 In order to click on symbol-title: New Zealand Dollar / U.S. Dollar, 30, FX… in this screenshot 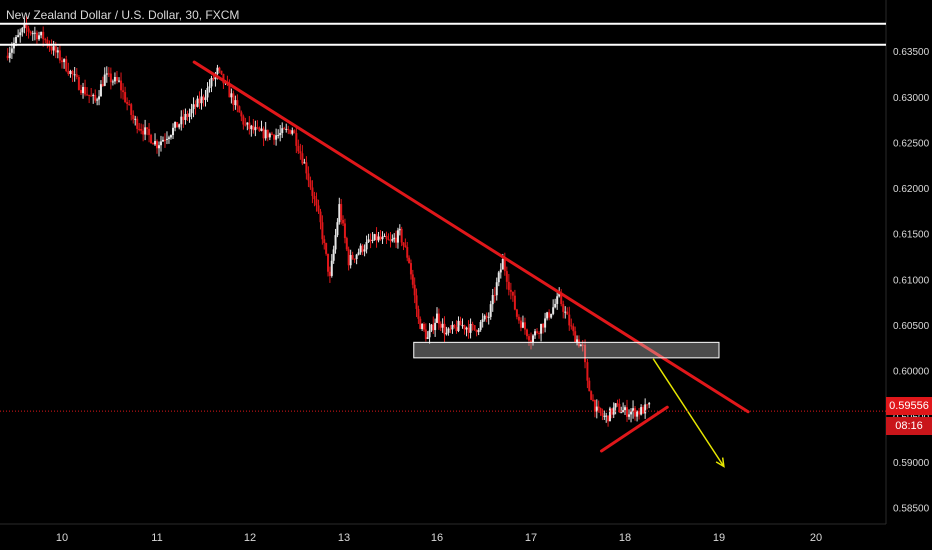, I will do `click(123, 15)`.